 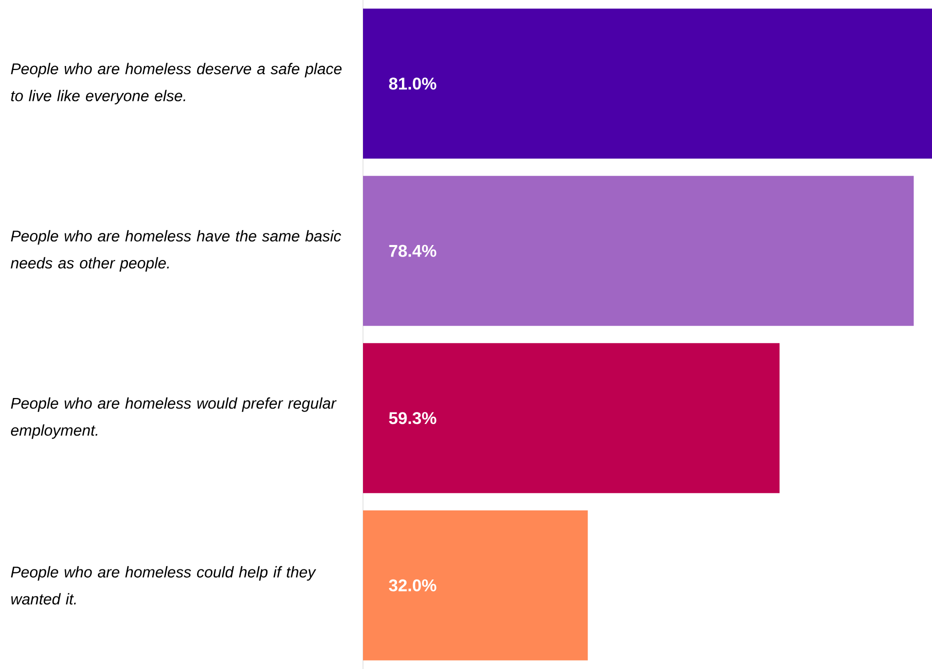 I want to click on data-label: 81.0%, so click(x=412, y=84).